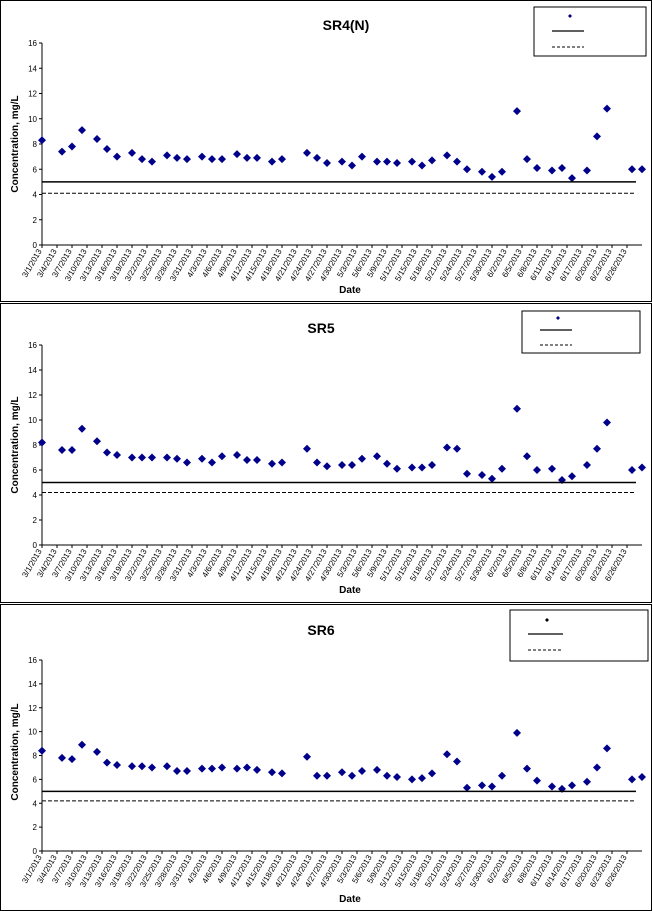  I want to click on chart-title: SR5, so click(320, 328).